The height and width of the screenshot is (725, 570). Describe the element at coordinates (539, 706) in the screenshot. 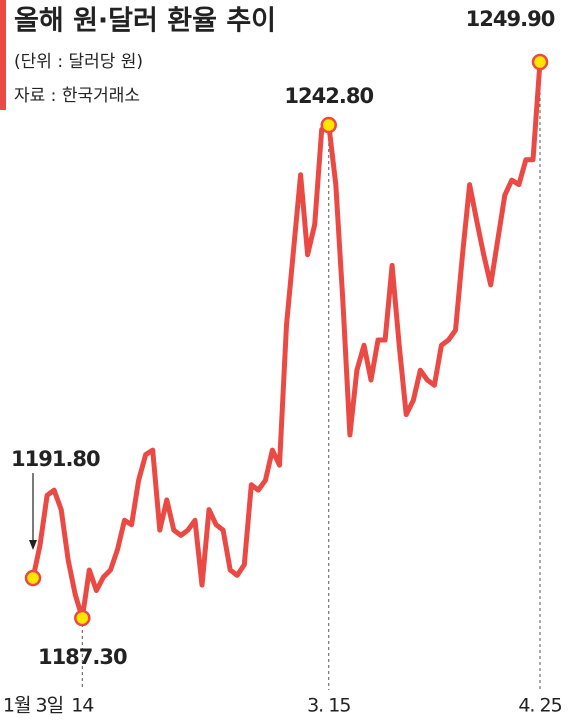

I see `x-tick-label: 4. 25` at that location.